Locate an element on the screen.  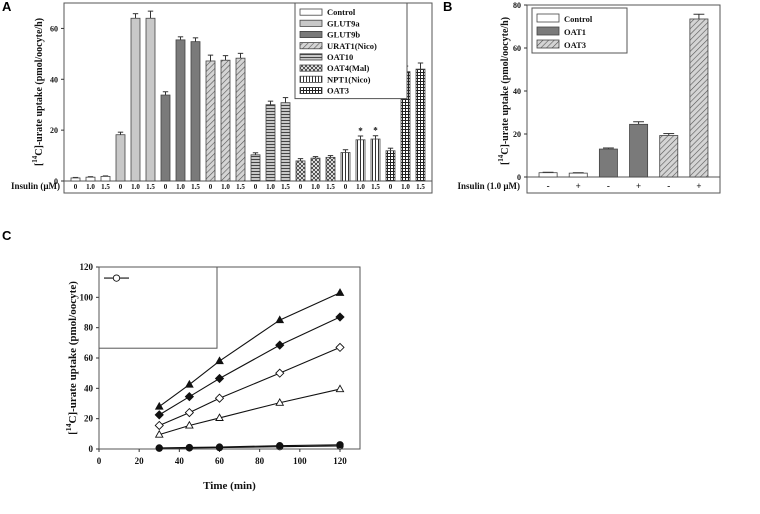
x-tick-label: 120 is located at coordinates (340, 461).